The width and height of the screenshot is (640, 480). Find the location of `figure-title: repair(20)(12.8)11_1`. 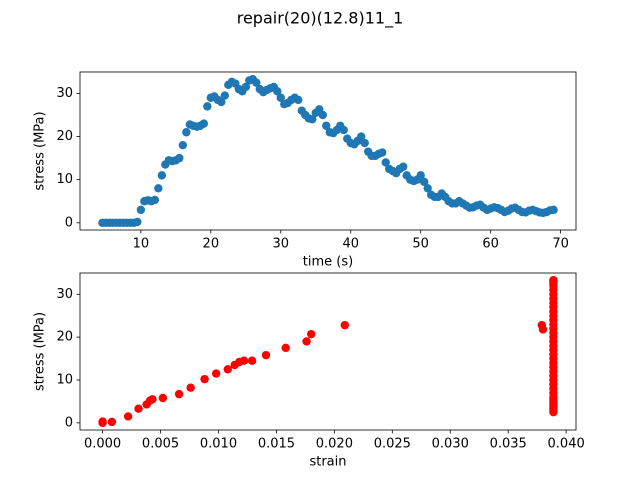

figure-title: repair(20)(12.8)11_1 is located at coordinates (320, 19).